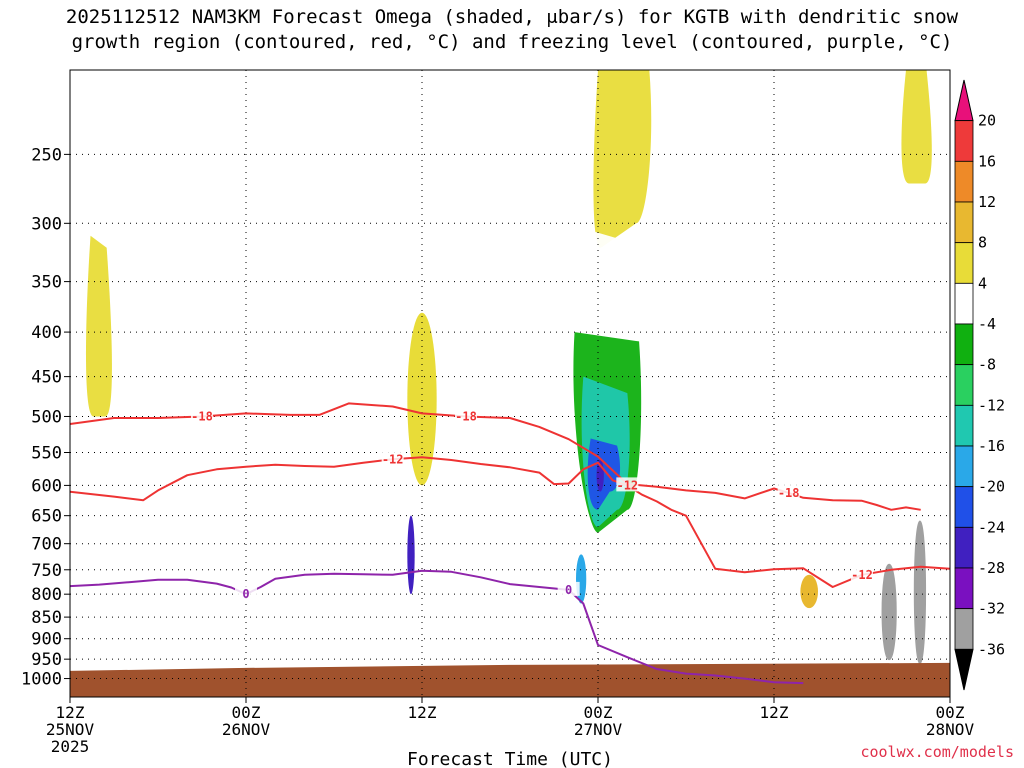 This screenshot has width=1024, height=768. I want to click on x-tick-label: 27NOV, so click(598, 729).